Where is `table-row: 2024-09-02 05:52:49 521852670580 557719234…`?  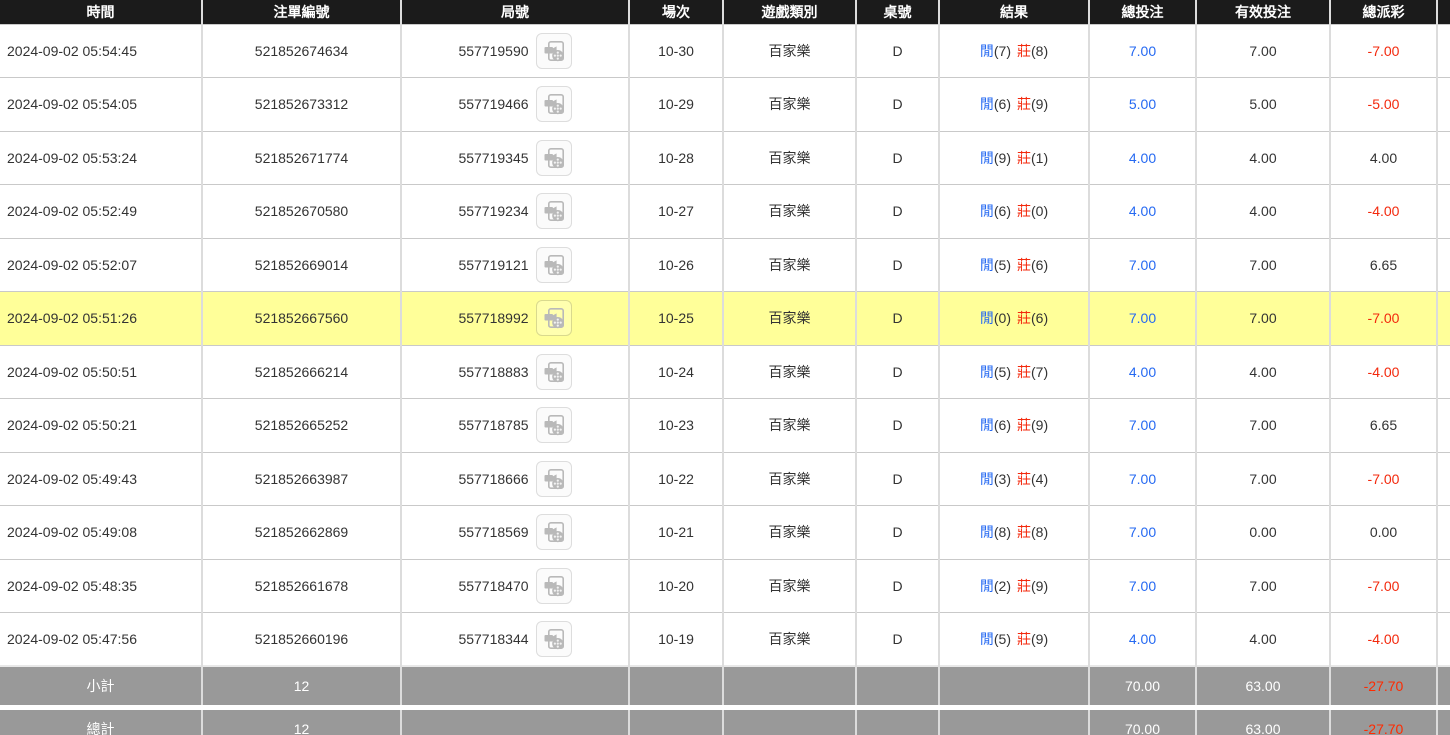
table-row: 2024-09-02 05:52:49 521852670580 557719234… is located at coordinates (725, 211).